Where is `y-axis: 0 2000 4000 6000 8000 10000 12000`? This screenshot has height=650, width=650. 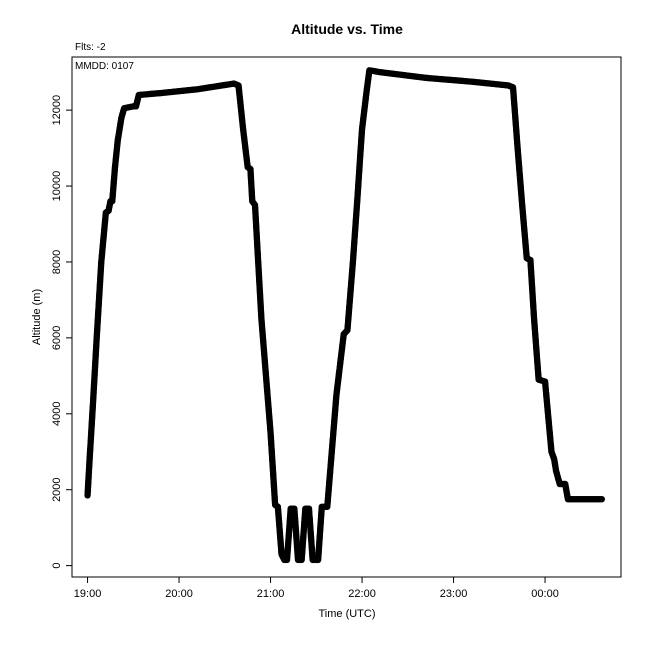 y-axis: 0 2000 4000 6000 8000 10000 12000 is located at coordinates (62, 332).